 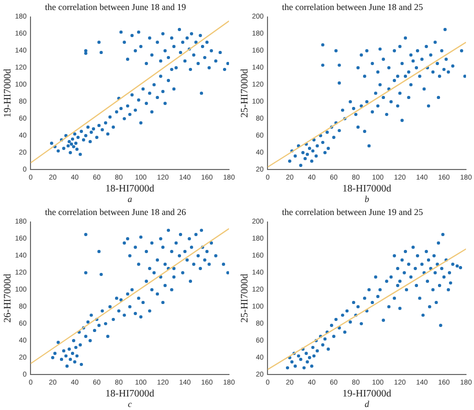 I want to click on chart-title: the correlation between June 18 and 19, so click(x=115, y=7).